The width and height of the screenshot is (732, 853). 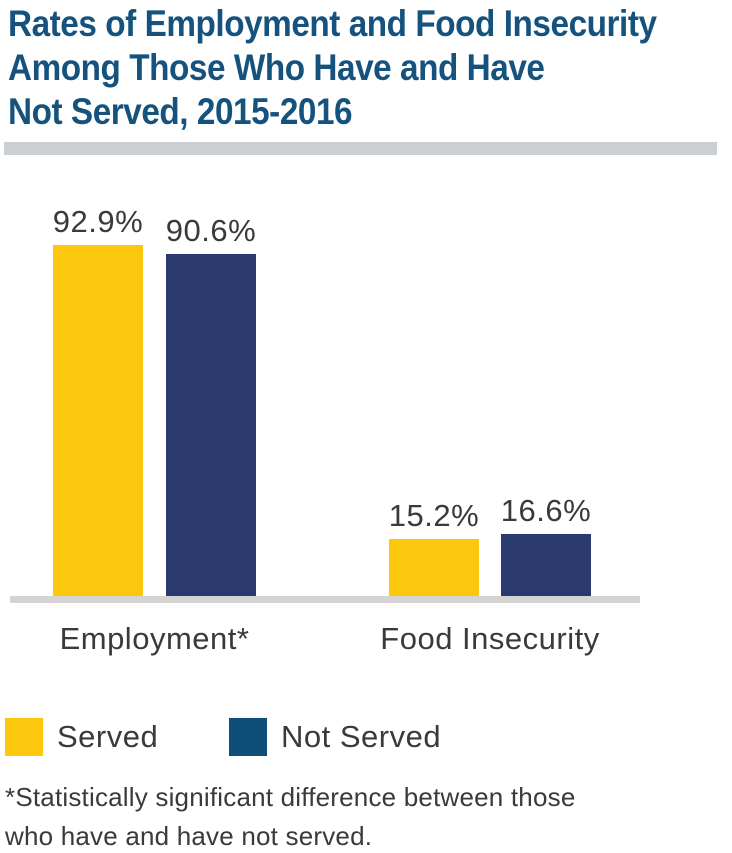 What do you see at coordinates (248, 737) in the screenshot?
I see `legend-swatch-not-served` at bounding box center [248, 737].